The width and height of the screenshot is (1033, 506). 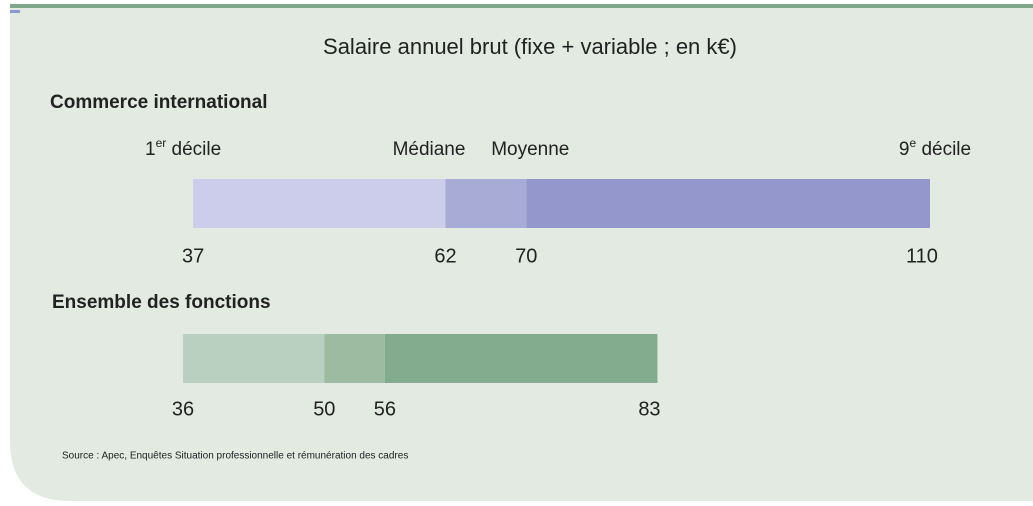 What do you see at coordinates (649, 409) in the screenshot?
I see `value-label: 83` at bounding box center [649, 409].